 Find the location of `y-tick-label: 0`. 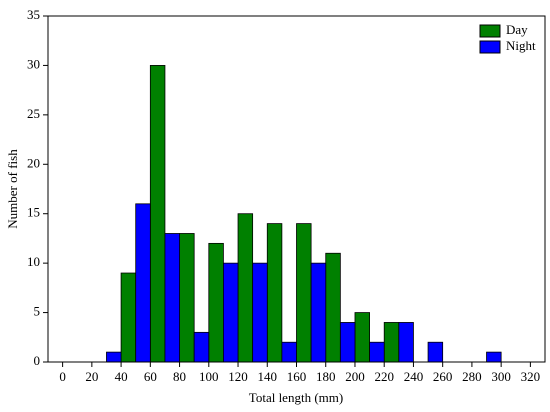

y-tick-label: 0 is located at coordinates (37, 360).